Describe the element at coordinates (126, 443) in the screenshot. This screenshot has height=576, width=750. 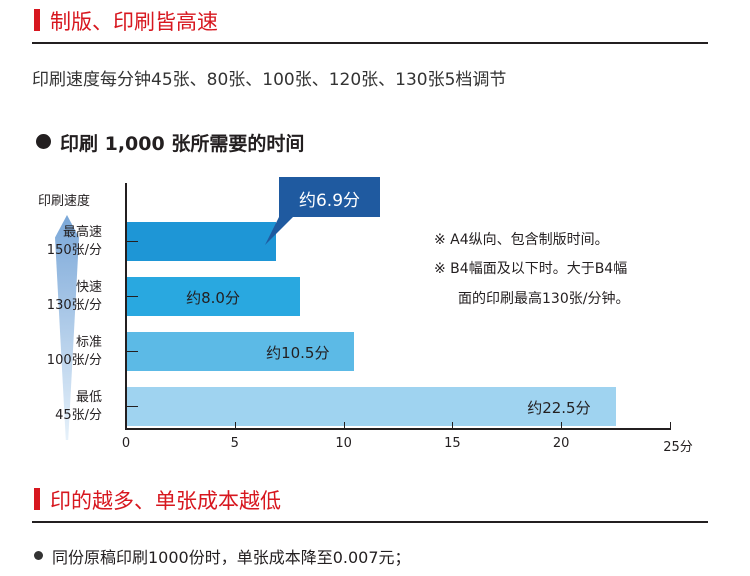
I see `x-tick-label: 0` at that location.